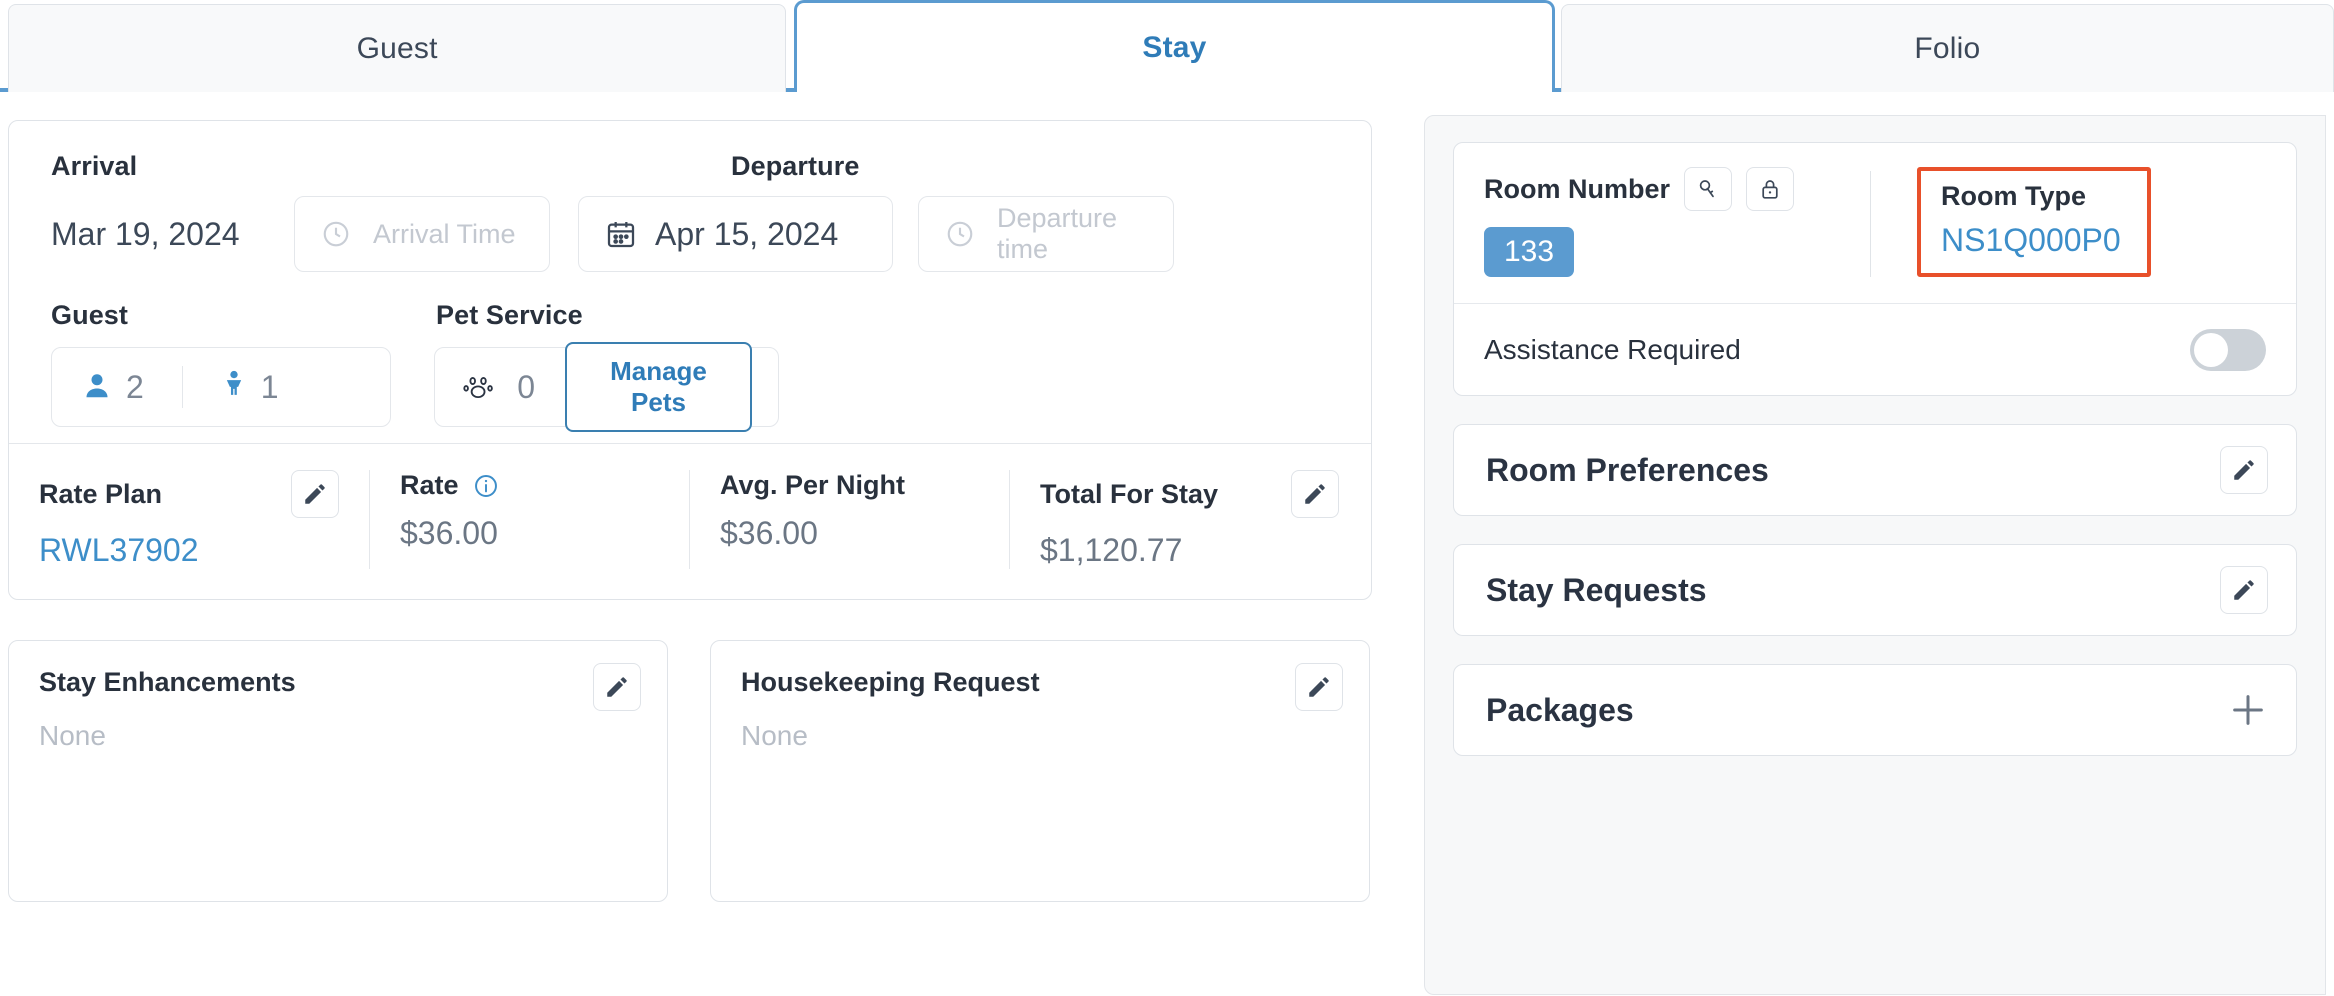  Describe the element at coordinates (509, 315) in the screenshot. I see `pet-service-label: Pet Service` at that location.